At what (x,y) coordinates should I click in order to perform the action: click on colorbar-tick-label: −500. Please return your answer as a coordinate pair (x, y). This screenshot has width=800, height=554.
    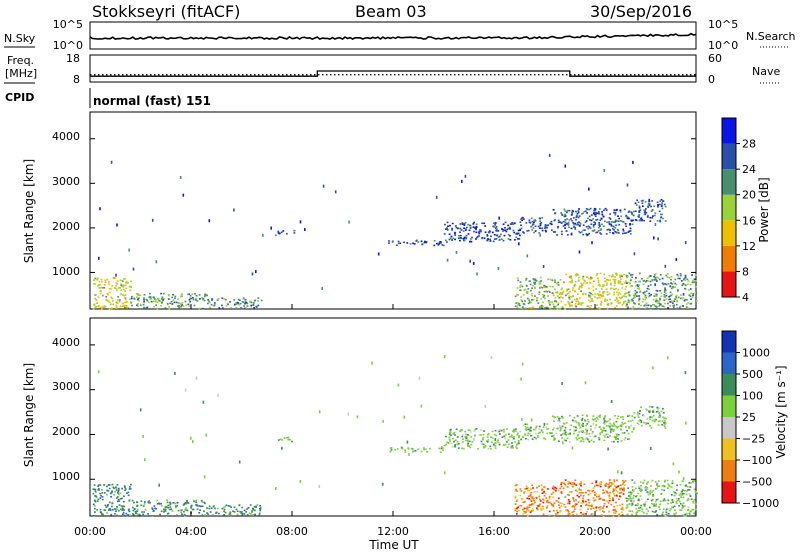
    Looking at the image, I should click on (757, 482).